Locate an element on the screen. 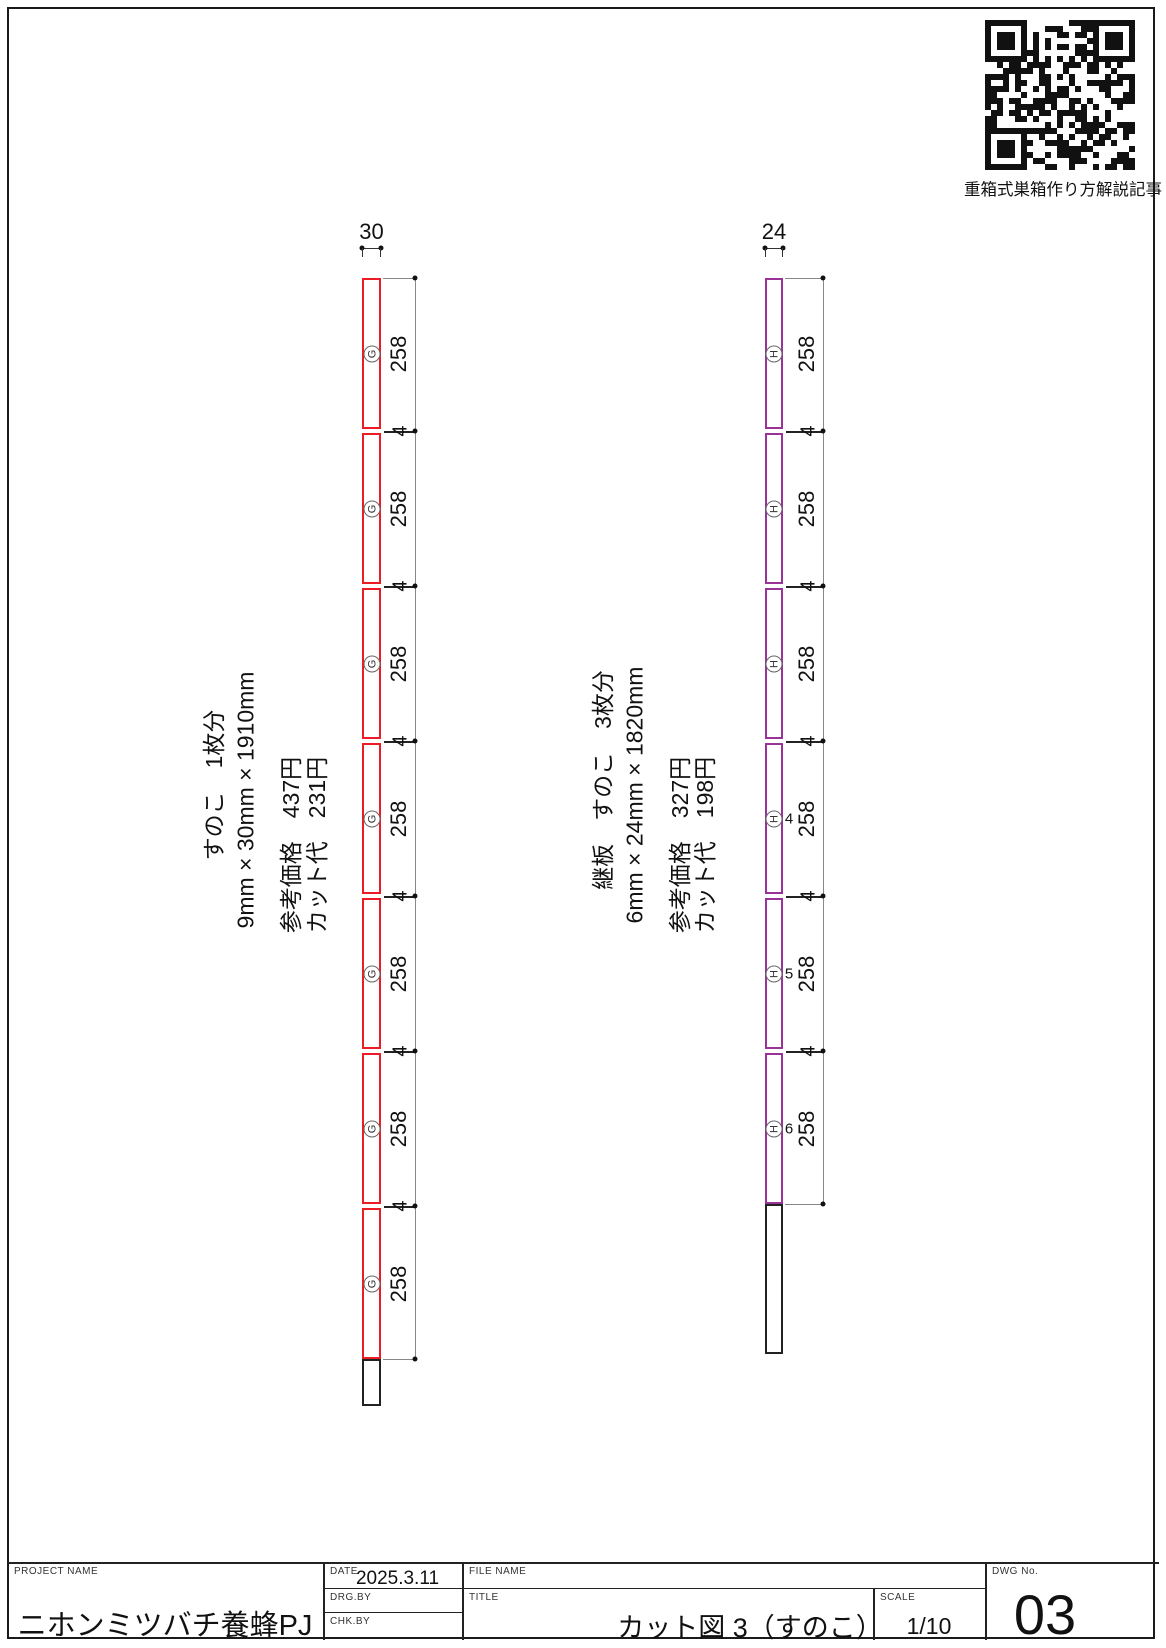  qr-code is located at coordinates (1060, 97).